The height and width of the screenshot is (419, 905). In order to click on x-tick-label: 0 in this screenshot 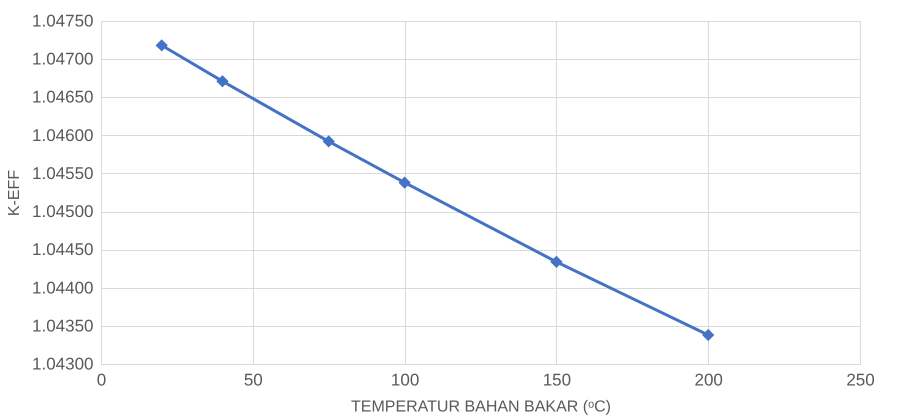, I will do `click(101, 380)`.